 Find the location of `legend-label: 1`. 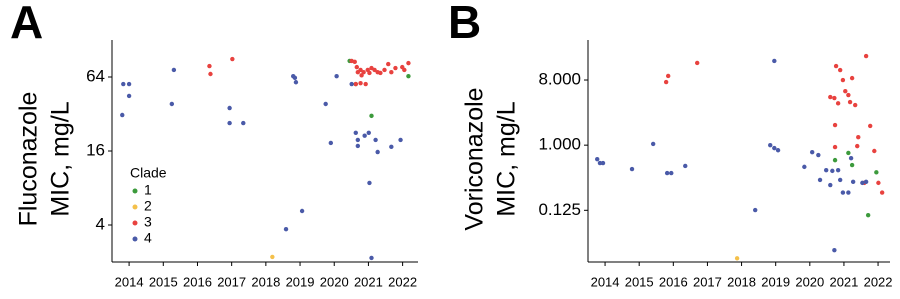

legend-label: 1 is located at coordinates (148, 190).